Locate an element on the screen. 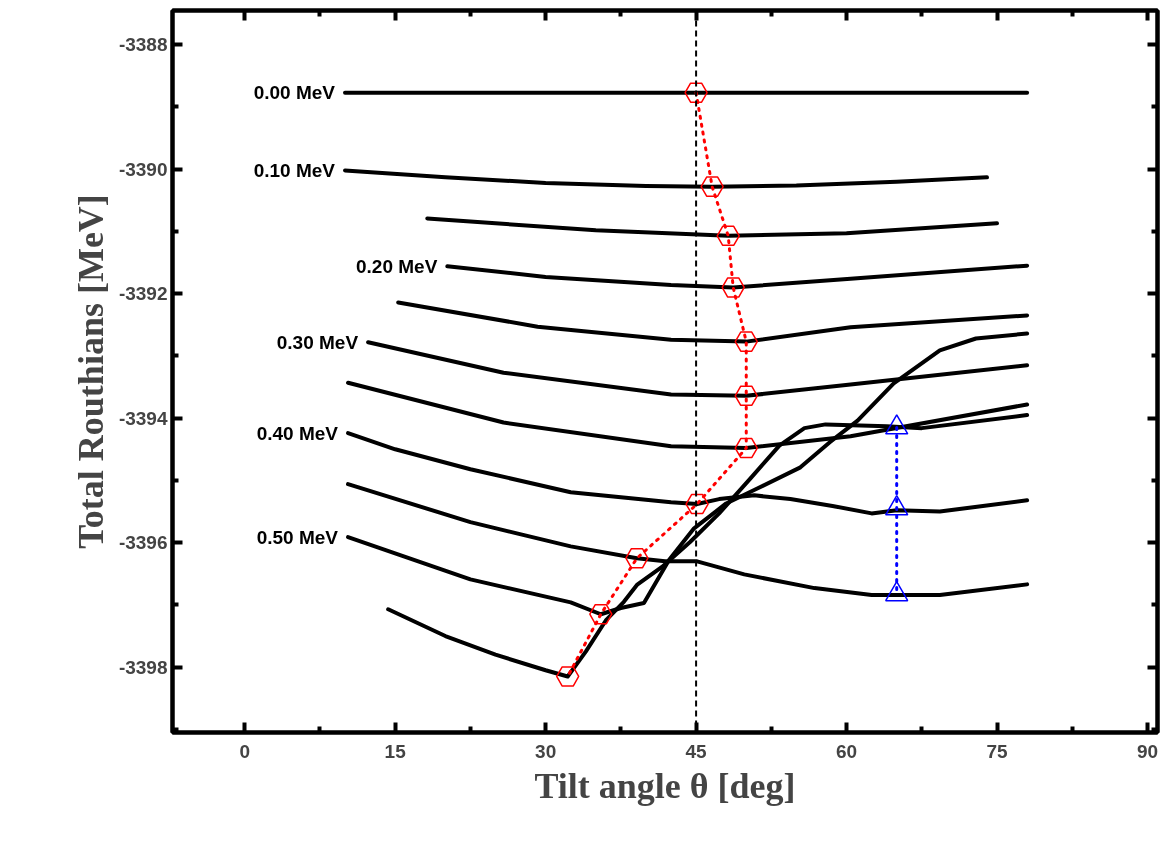  y-tick-label: -3398 is located at coordinates (143, 667).